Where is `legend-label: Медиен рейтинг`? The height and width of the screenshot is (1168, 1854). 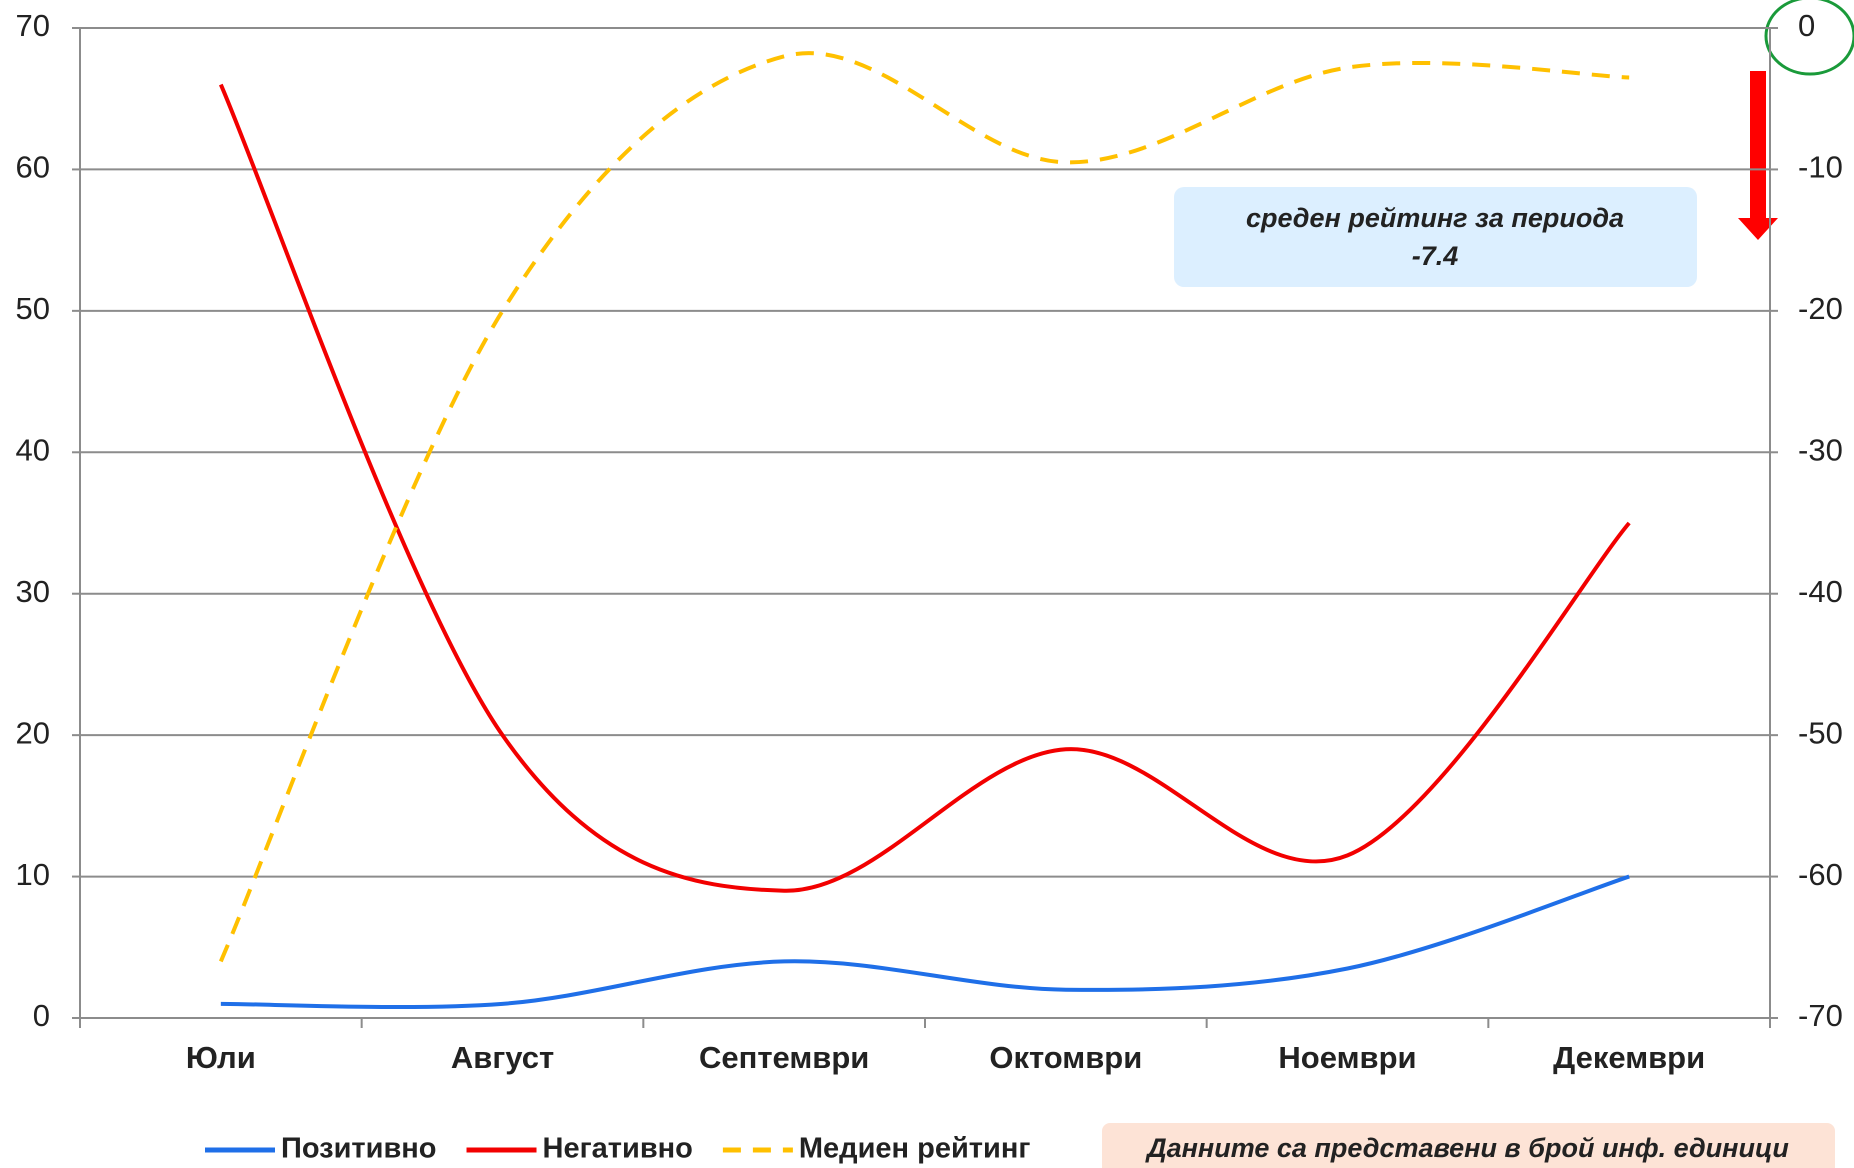
legend-label: Медиен рейтинг is located at coordinates (915, 1149).